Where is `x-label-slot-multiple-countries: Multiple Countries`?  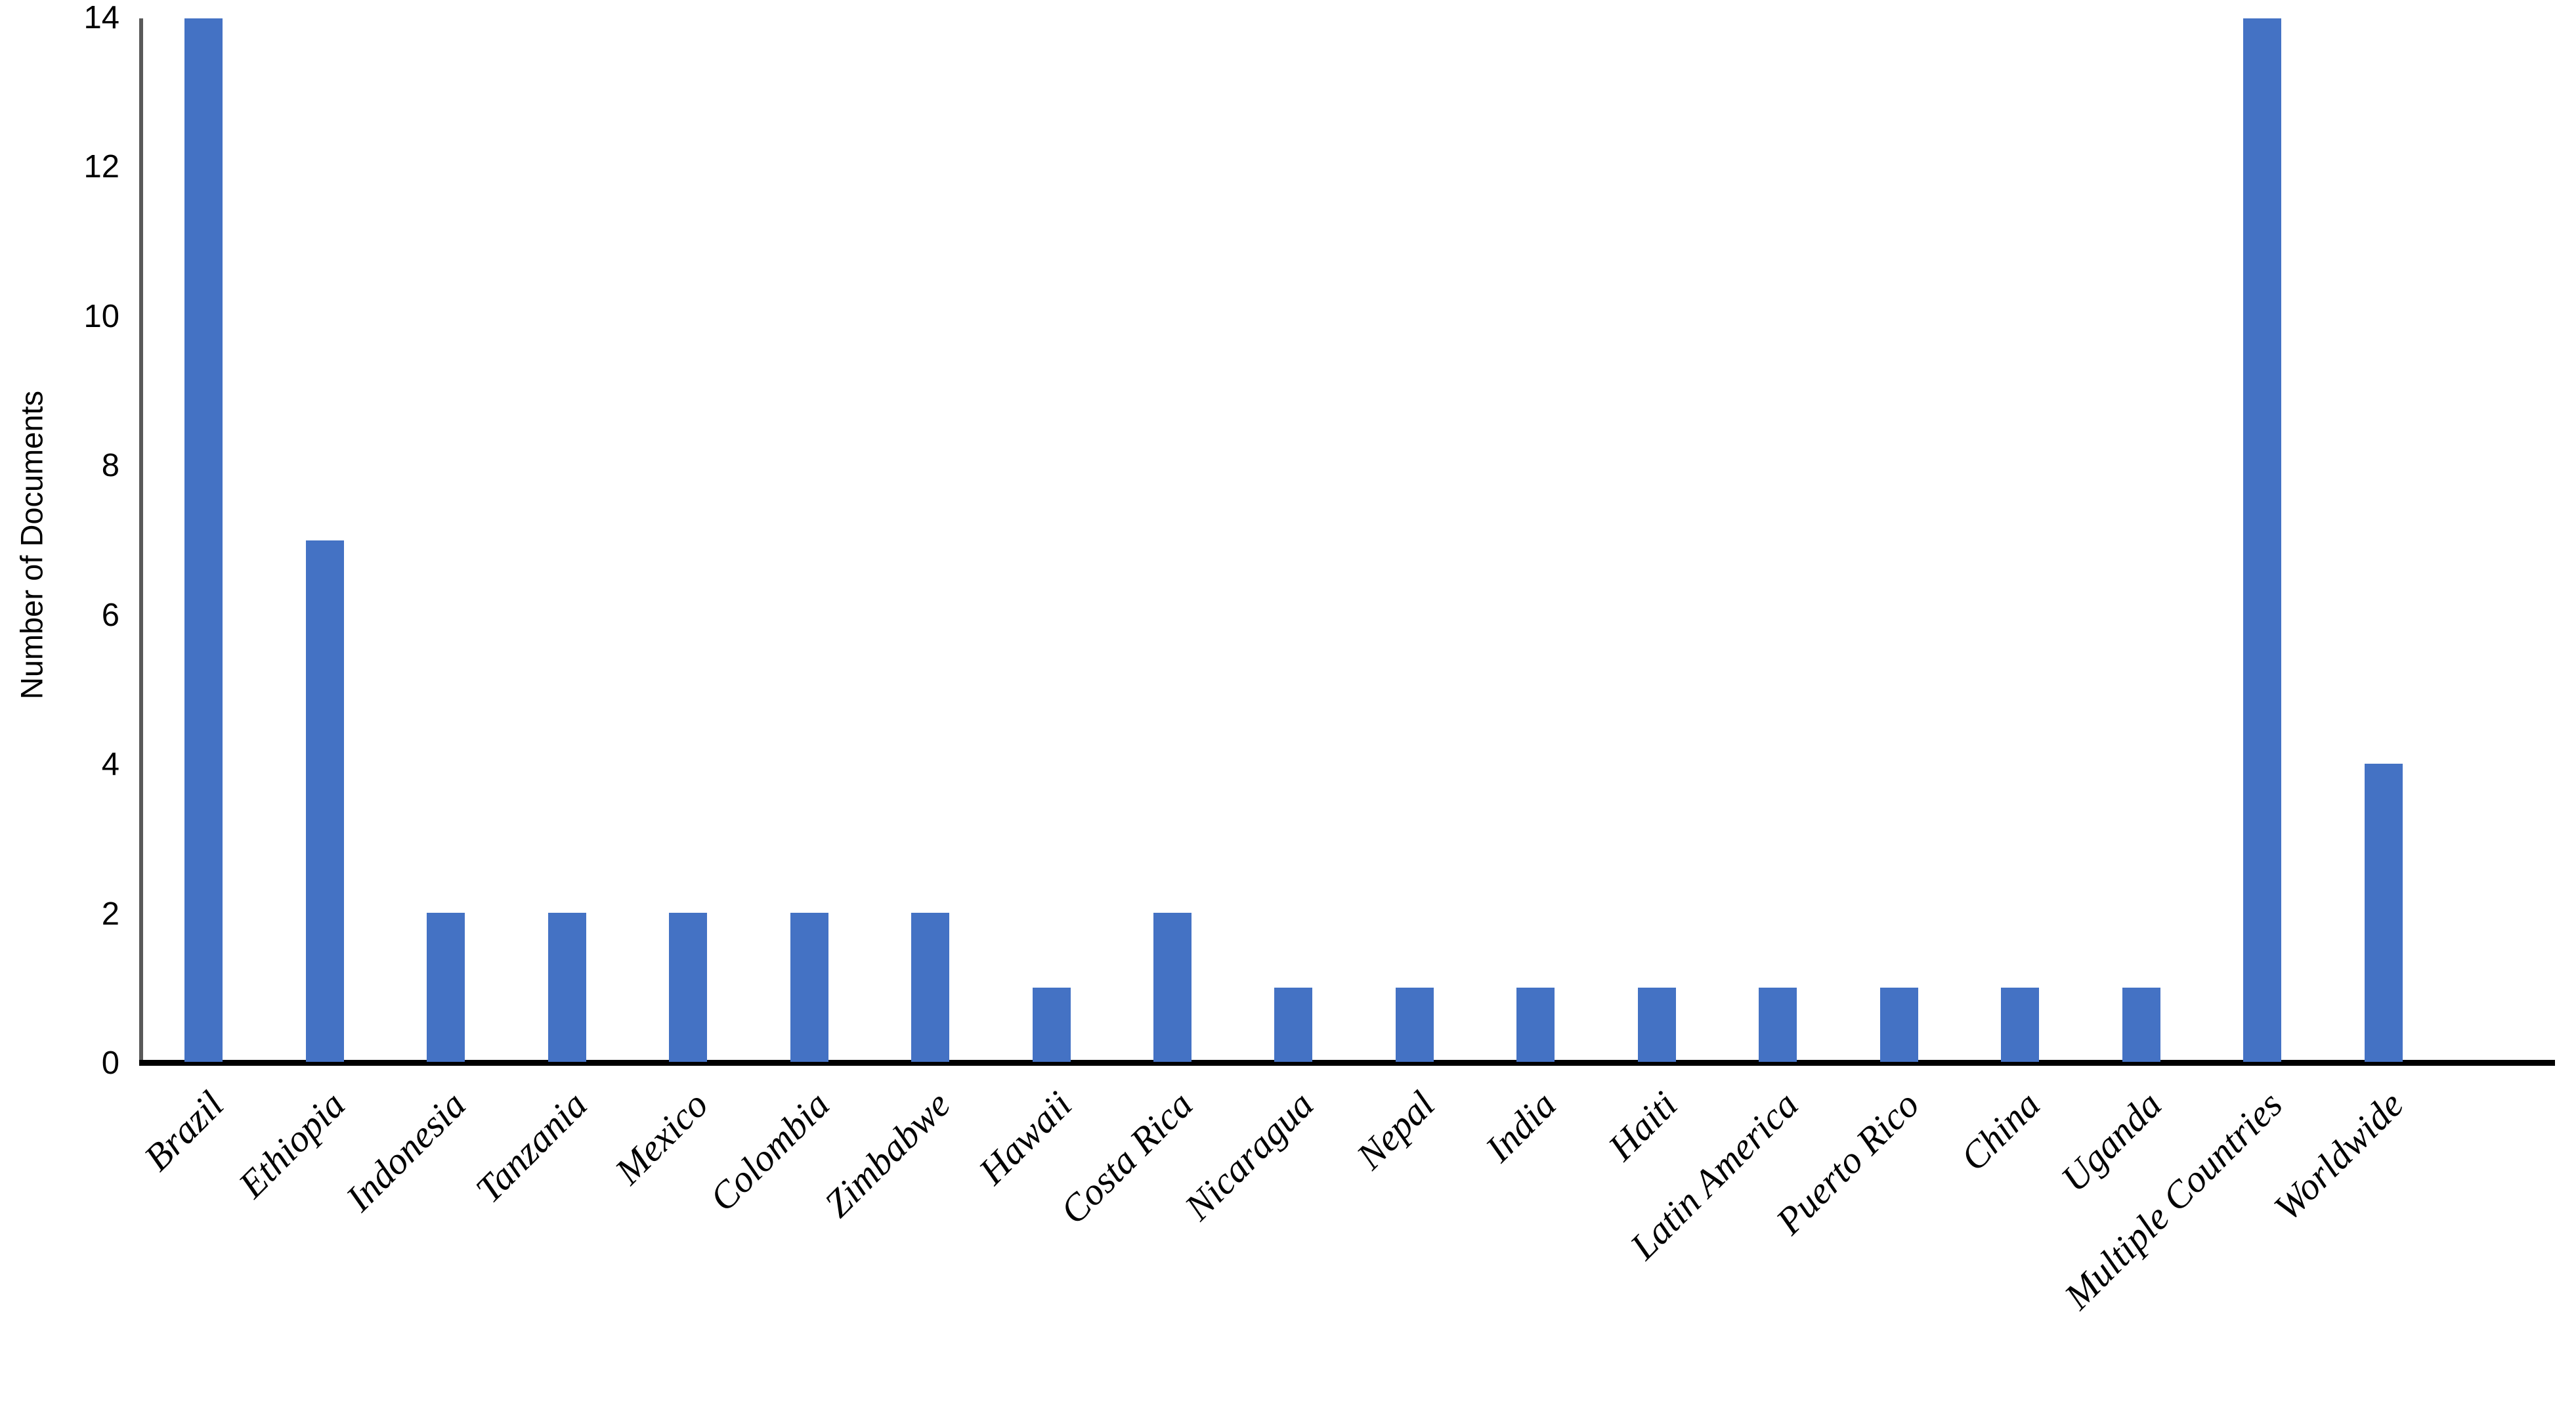
x-label-slot-multiple-countries: Multiple Countries is located at coordinates (2189, 1242).